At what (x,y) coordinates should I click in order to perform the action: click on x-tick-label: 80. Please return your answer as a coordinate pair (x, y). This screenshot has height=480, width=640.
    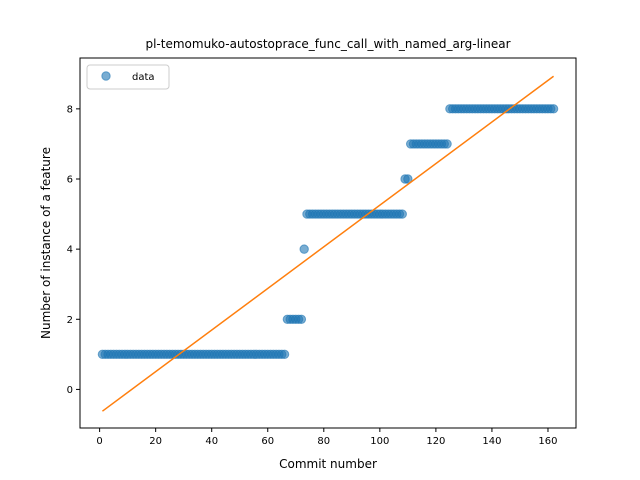
    Looking at the image, I should click on (323, 441).